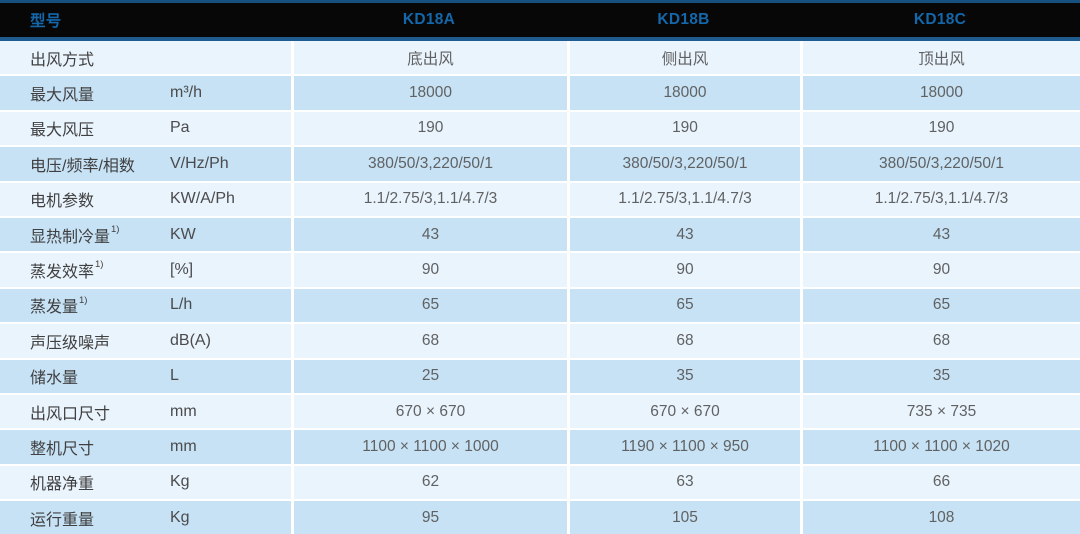  What do you see at coordinates (940, 517) in the screenshot?
I see `row-value-kd18c: 108` at bounding box center [940, 517].